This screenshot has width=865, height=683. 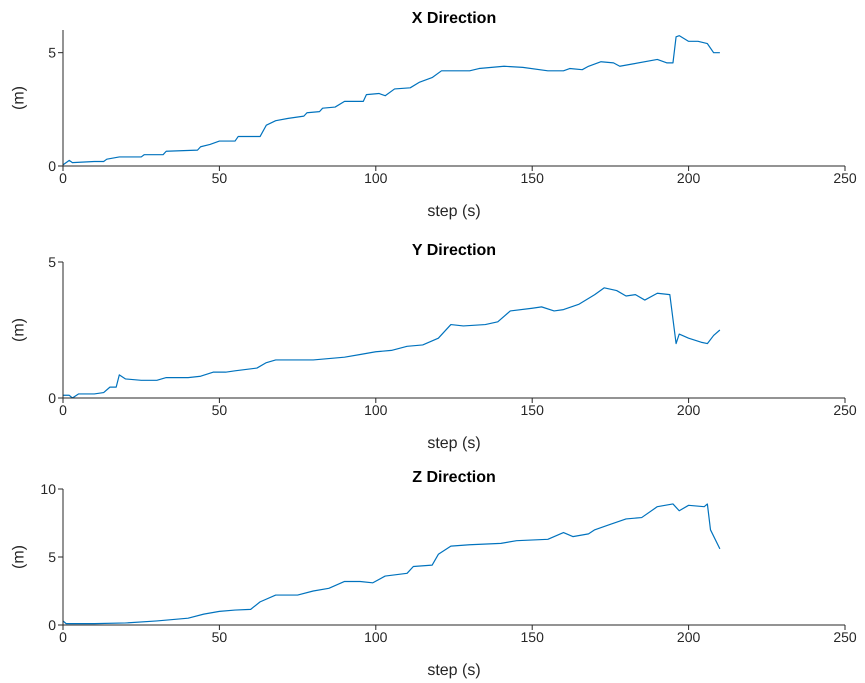 What do you see at coordinates (48, 488) in the screenshot?
I see `y-tick-label: 10` at bounding box center [48, 488].